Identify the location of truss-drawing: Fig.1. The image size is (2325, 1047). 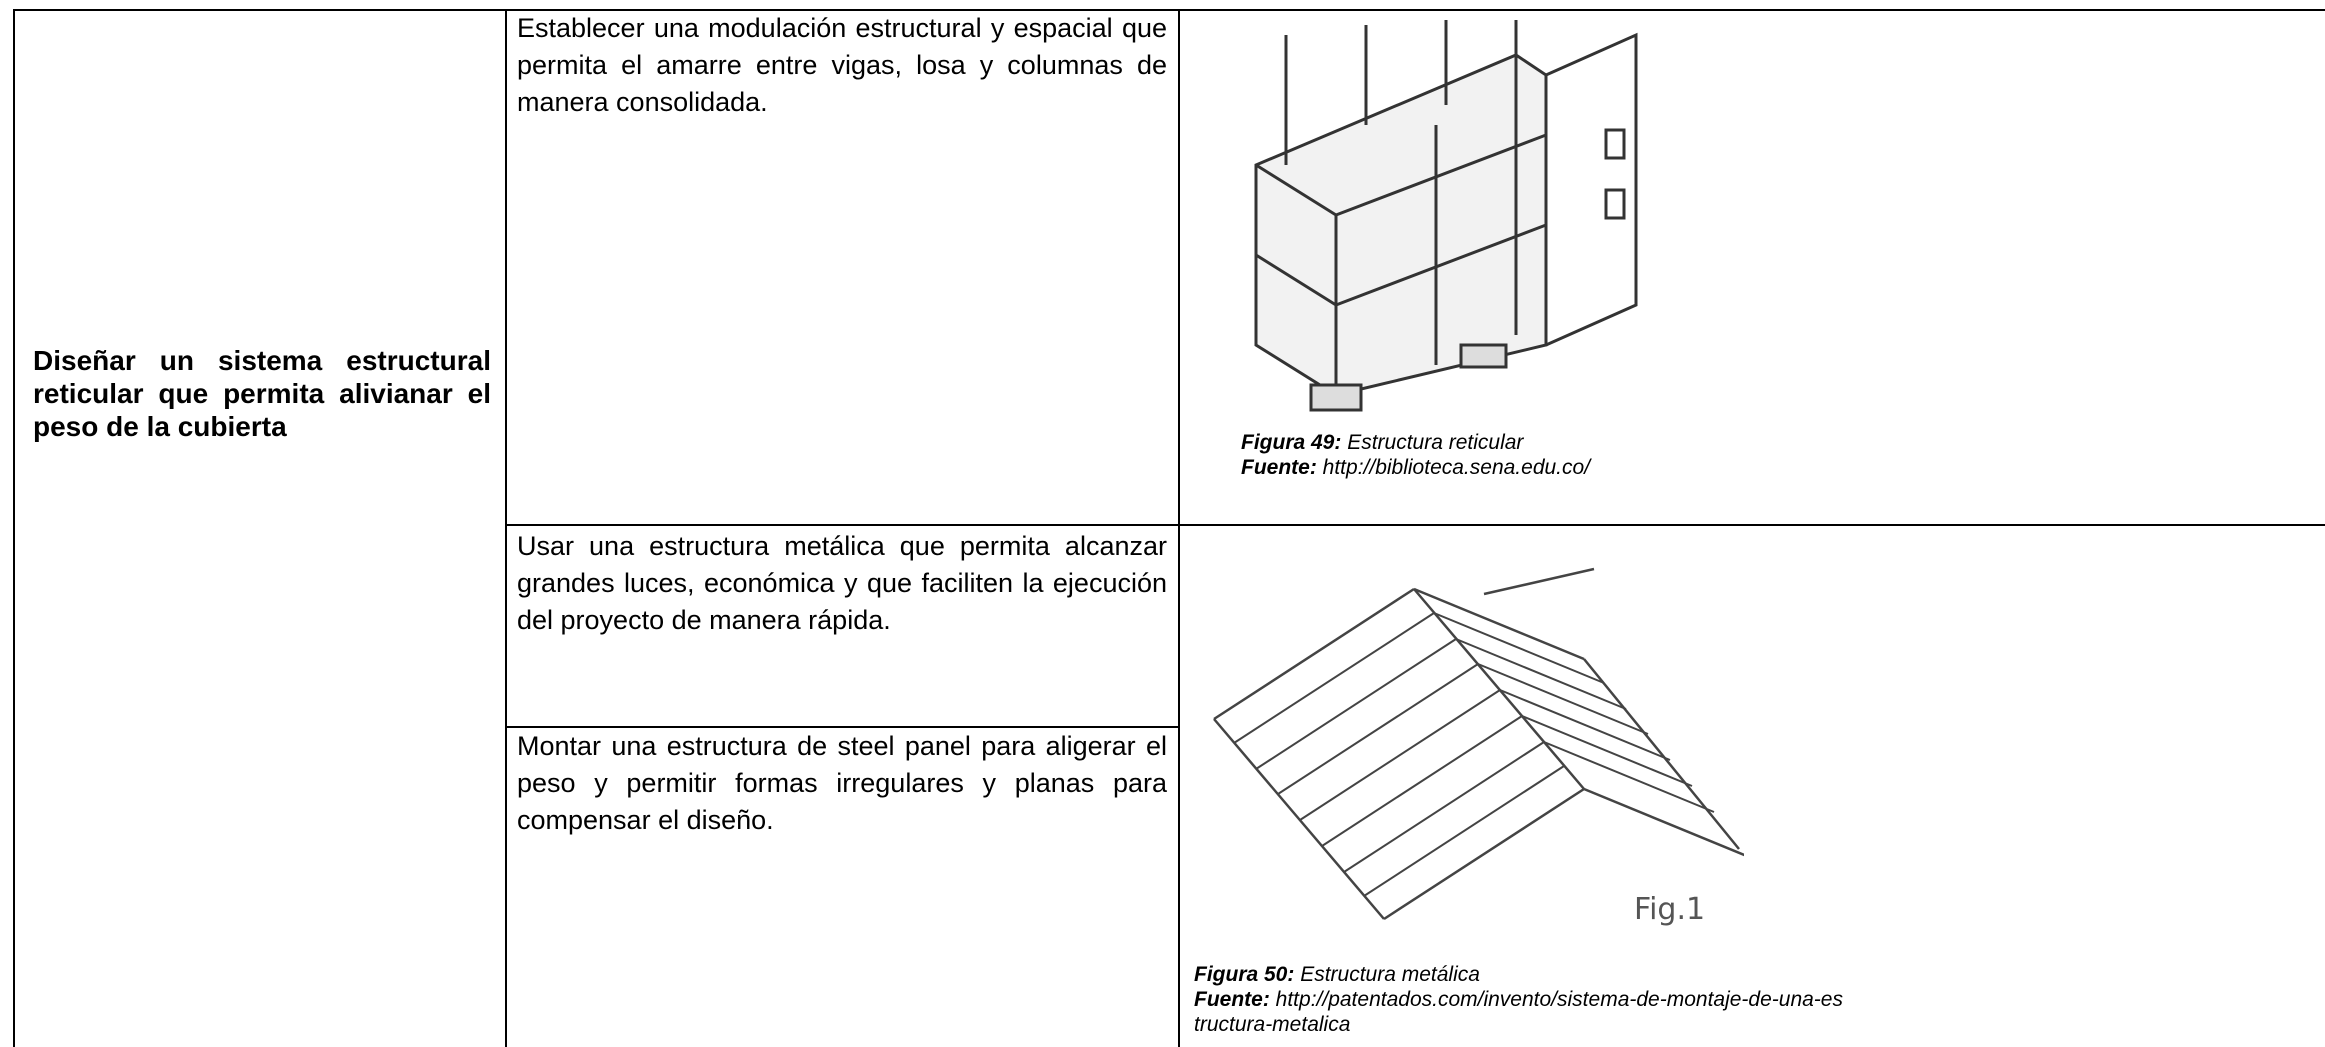
(1478, 747).